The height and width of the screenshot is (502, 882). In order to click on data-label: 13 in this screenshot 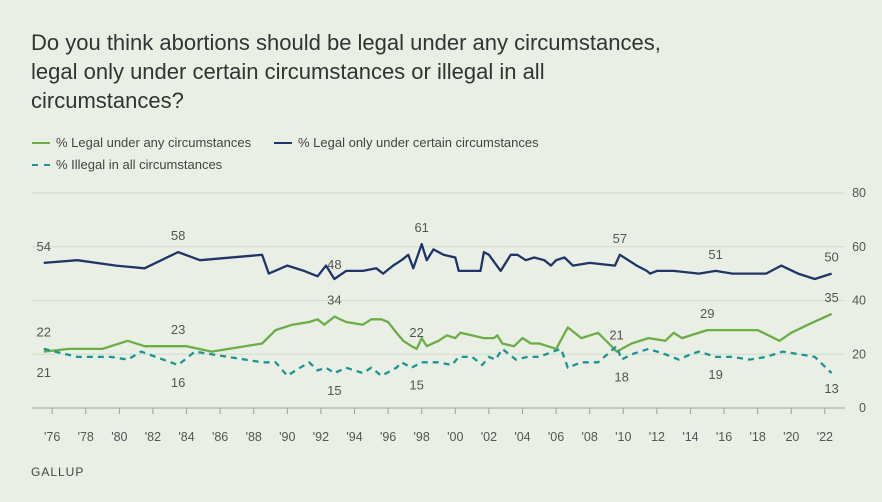, I will do `click(831, 388)`.